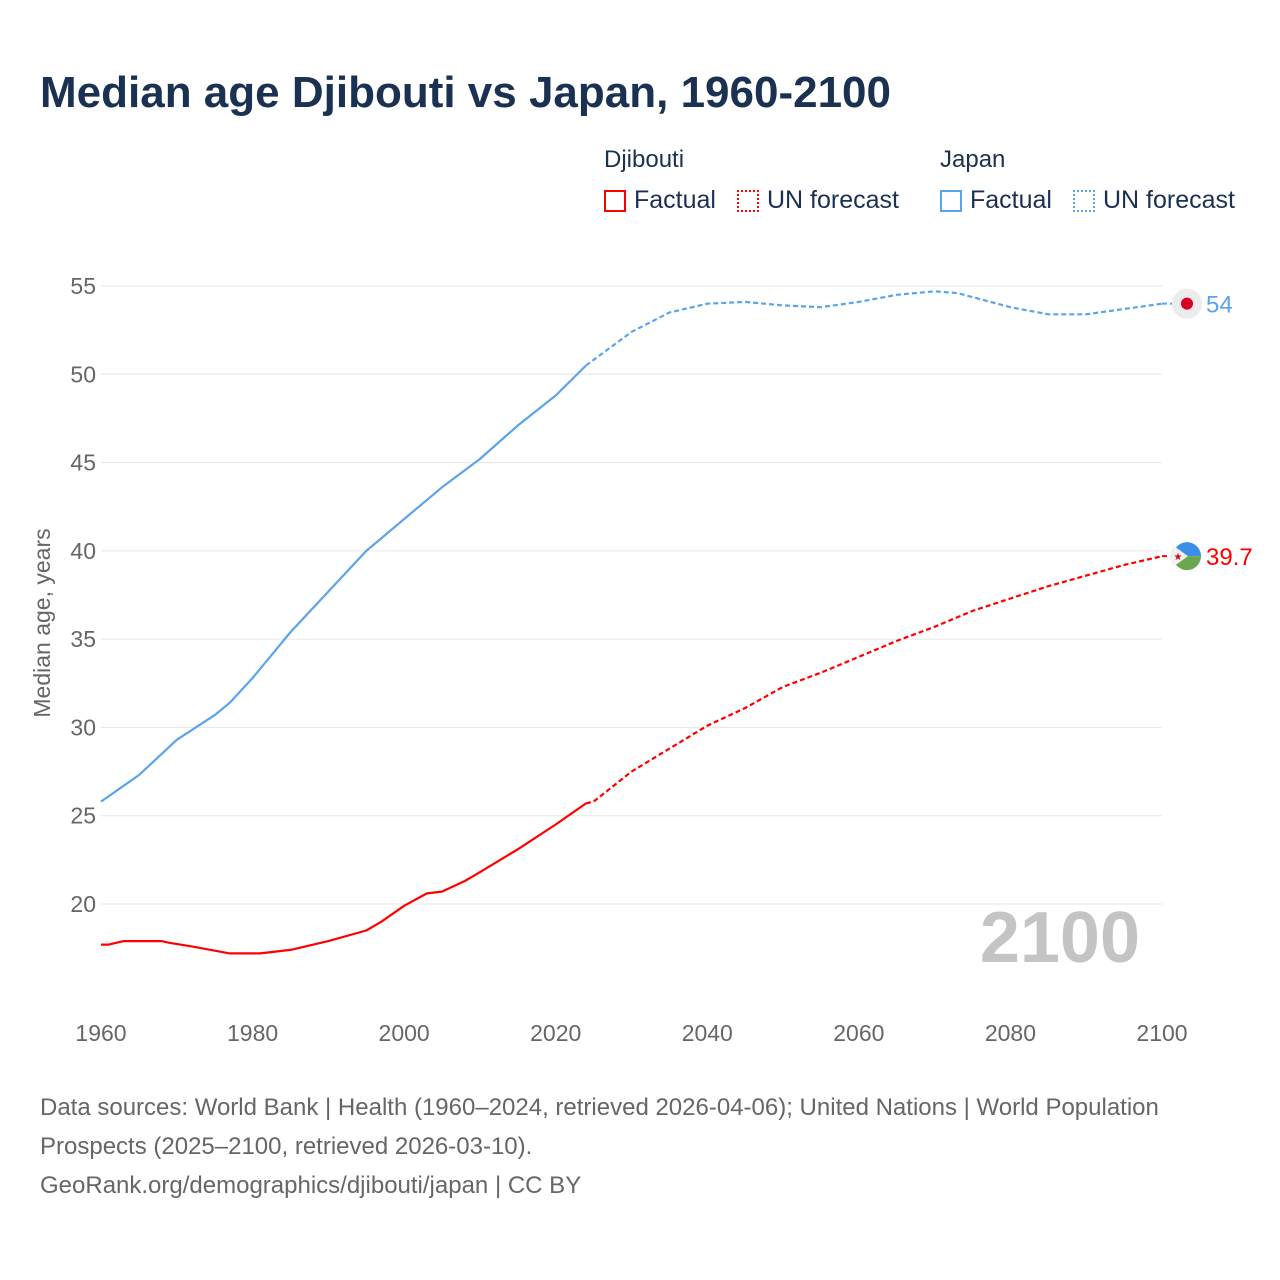  What do you see at coordinates (83, 904) in the screenshot?
I see `y-tick-label: 20` at bounding box center [83, 904].